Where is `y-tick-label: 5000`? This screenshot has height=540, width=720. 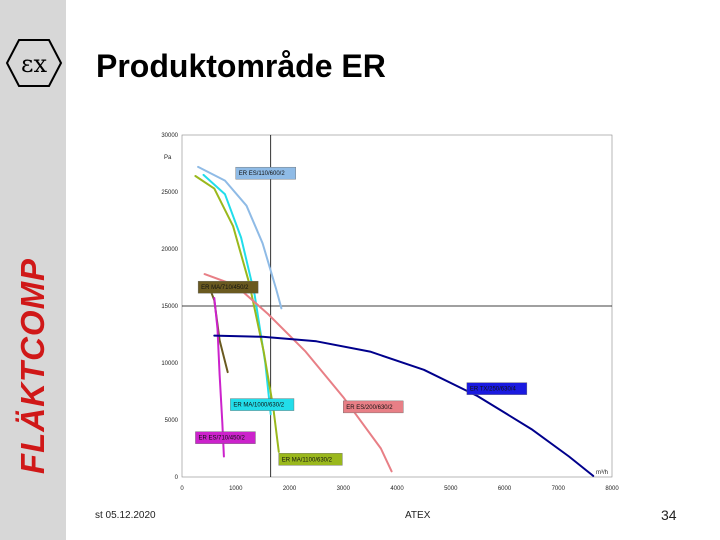 y-tick-label: 5000 is located at coordinates (172, 421).